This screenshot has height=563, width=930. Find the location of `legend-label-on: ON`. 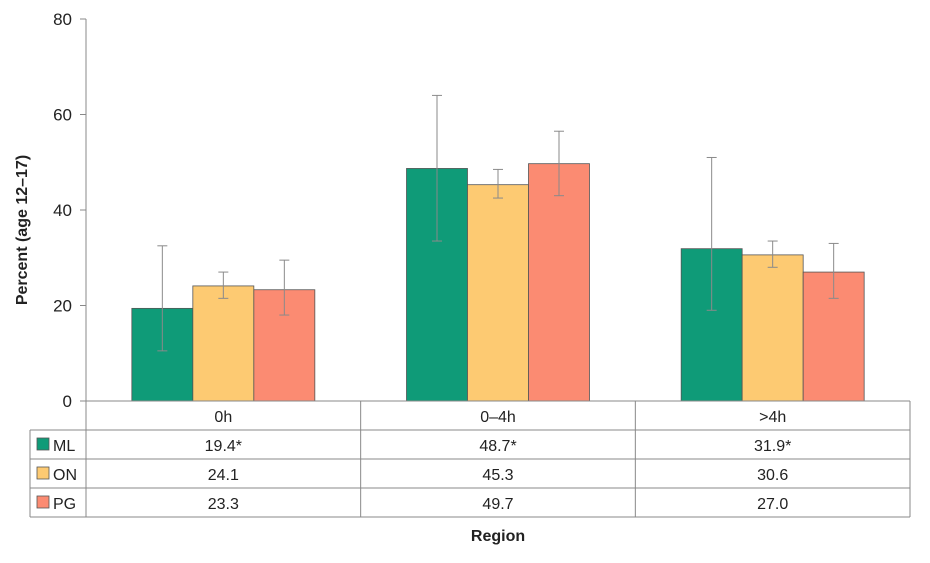

legend-label-on: ON is located at coordinates (65, 475).